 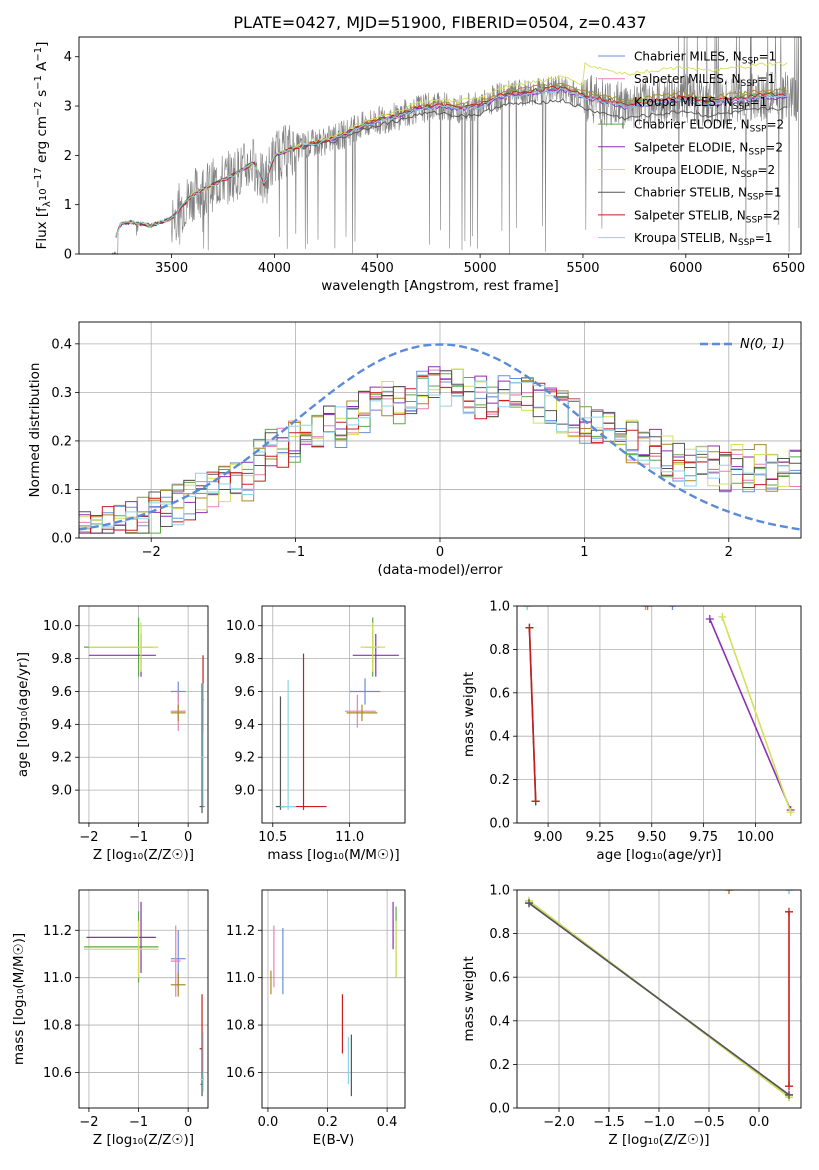 I want to click on spectrum-xtick-label: 4500, so click(x=377, y=268).